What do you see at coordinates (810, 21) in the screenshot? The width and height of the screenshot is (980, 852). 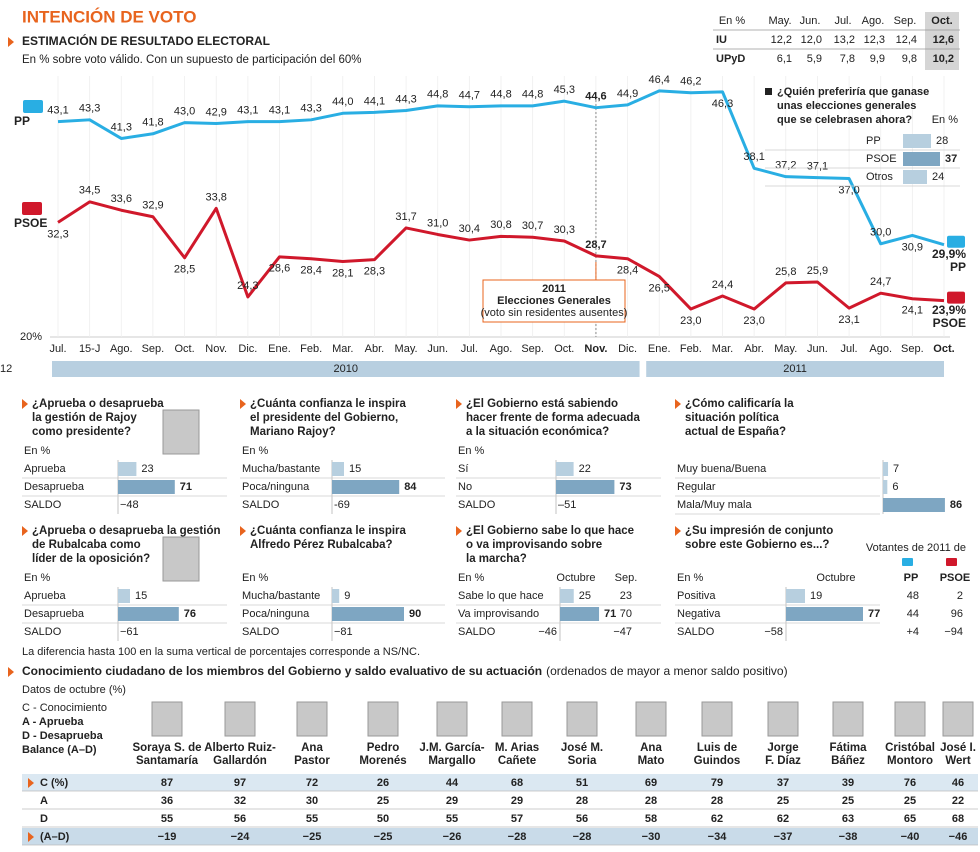 I see `table-header: Jun.` at bounding box center [810, 21].